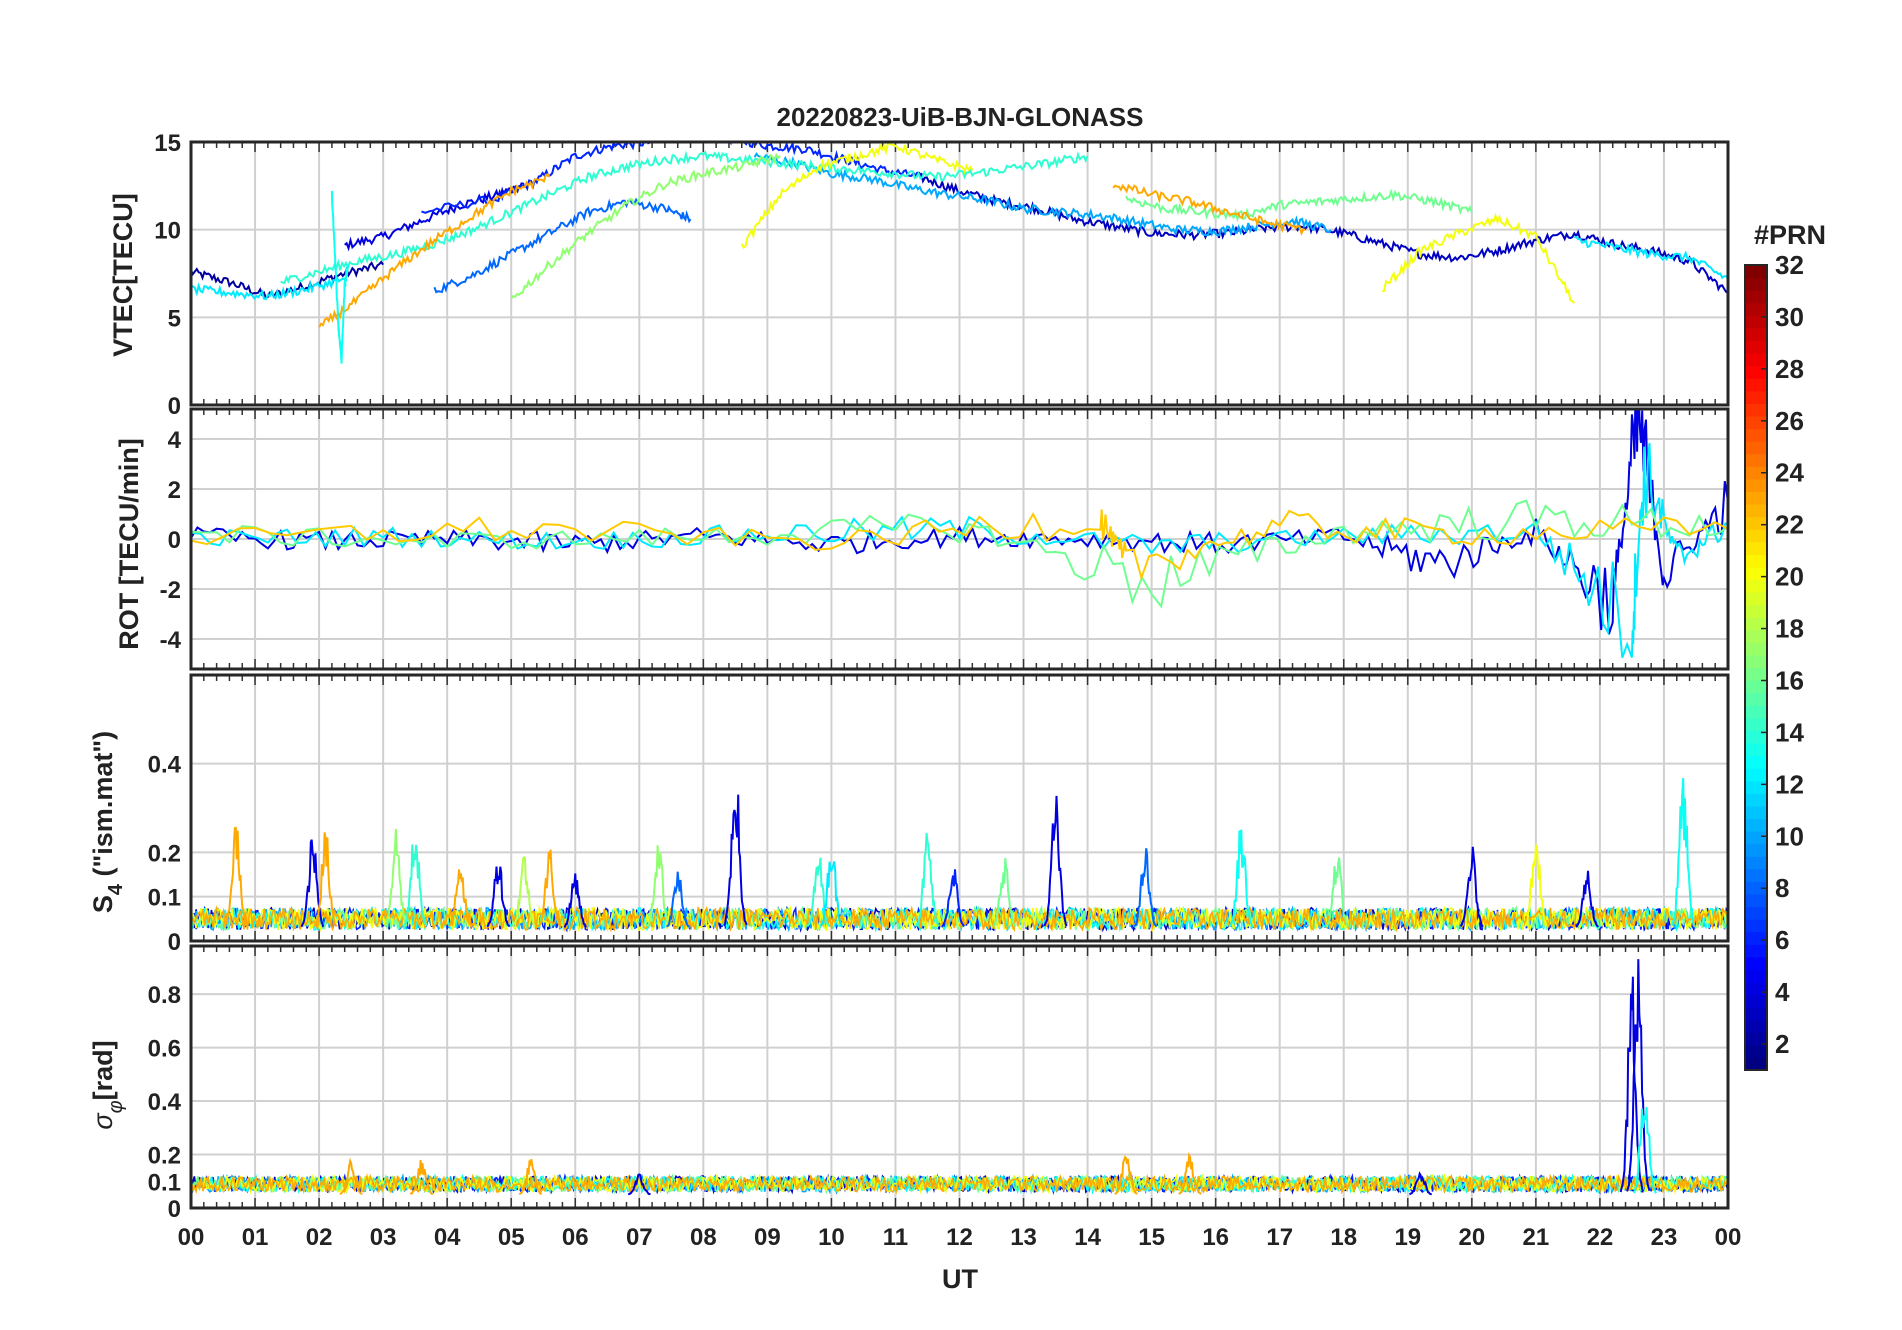 Image resolution: width=1902 pixels, height=1330 pixels. I want to click on y-tick-label: 0.2, so click(164, 853).